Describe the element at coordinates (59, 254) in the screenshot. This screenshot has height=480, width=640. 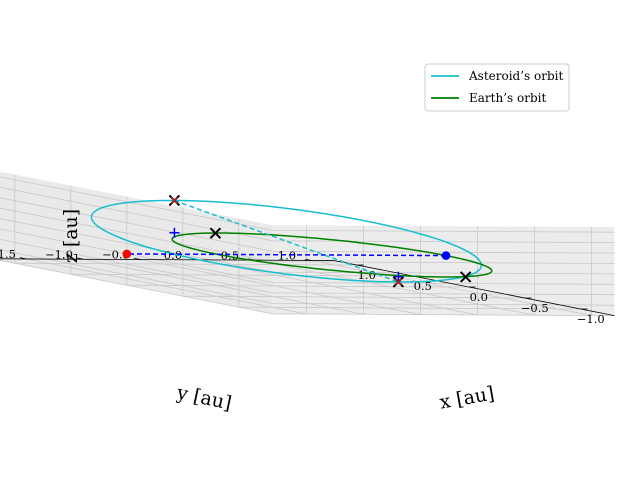
I see `x-tick-label: −1.0` at that location.